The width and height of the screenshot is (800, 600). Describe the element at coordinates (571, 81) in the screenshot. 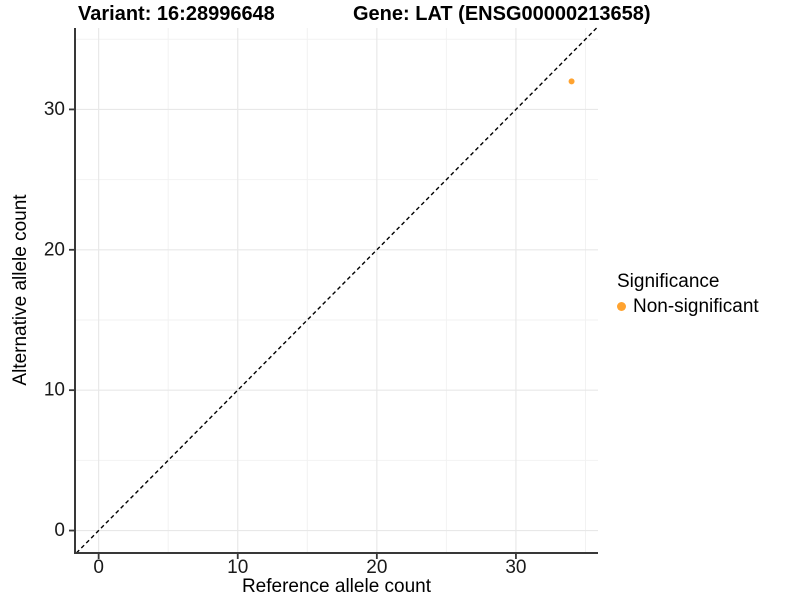

I see `data-point` at that location.